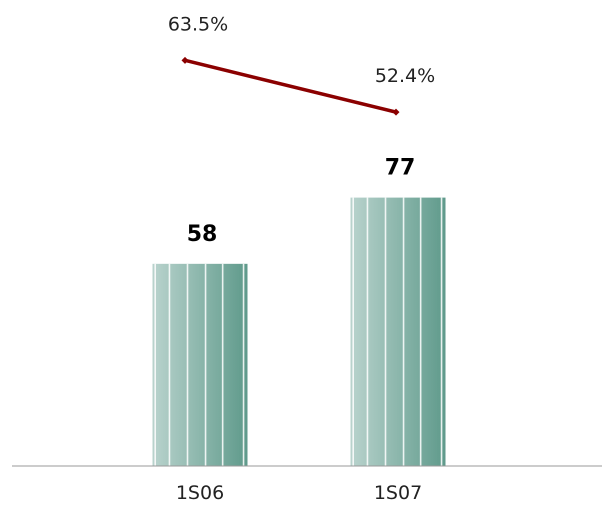 This screenshot has width=602, height=509. I want to click on line-value-label: 52.4%, so click(405, 76).